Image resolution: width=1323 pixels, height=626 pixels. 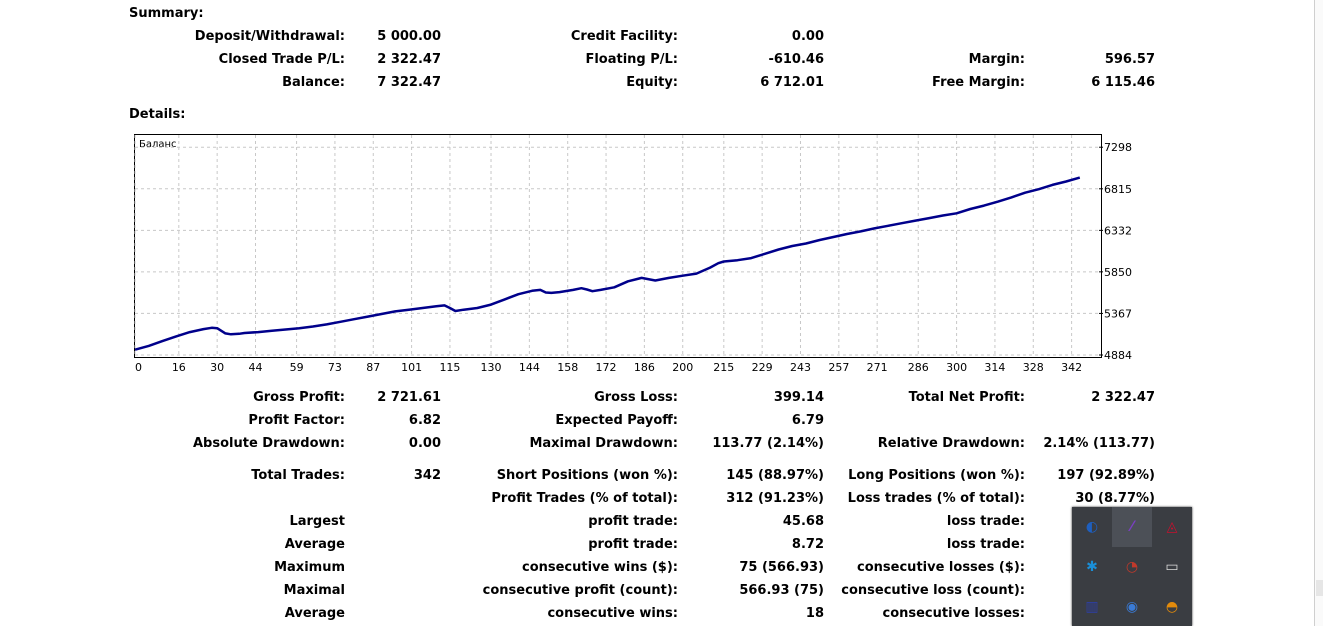 What do you see at coordinates (1071, 367) in the screenshot?
I see `x-tick-label: 342` at bounding box center [1071, 367].